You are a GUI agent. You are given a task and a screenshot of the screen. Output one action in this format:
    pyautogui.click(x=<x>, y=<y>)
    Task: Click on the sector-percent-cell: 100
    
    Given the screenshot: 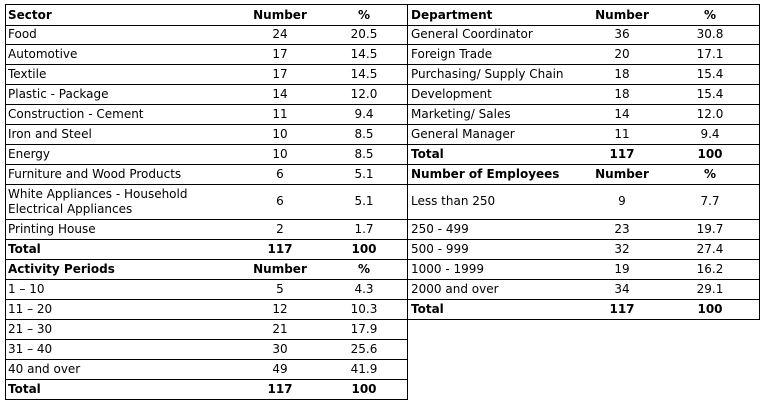 What is the action you would take?
    pyautogui.click(x=364, y=248)
    